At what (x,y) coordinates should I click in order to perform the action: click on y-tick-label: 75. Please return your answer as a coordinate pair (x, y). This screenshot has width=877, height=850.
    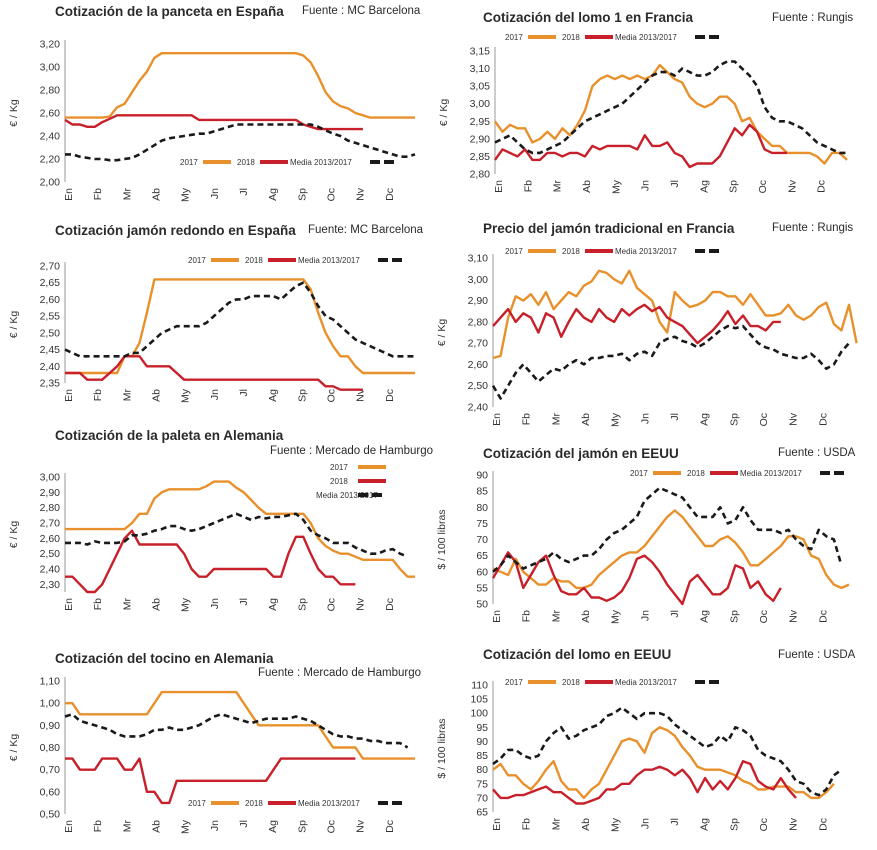
    Looking at the image, I should click on (482, 784).